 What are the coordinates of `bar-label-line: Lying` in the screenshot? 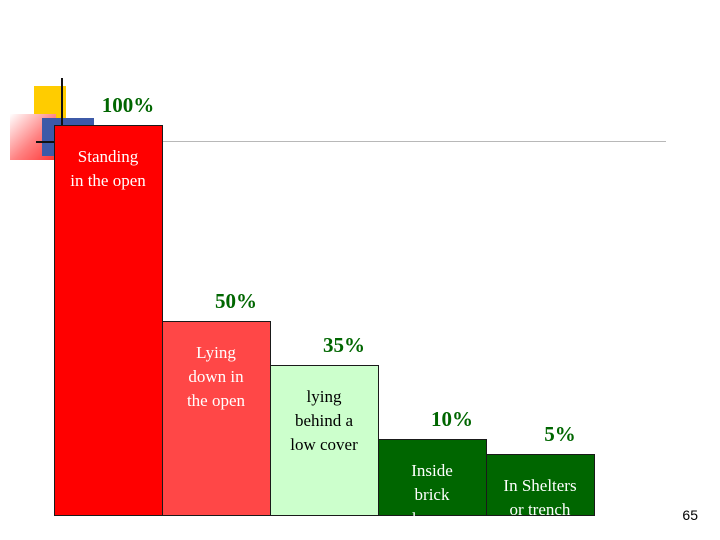 It's located at (216, 352).